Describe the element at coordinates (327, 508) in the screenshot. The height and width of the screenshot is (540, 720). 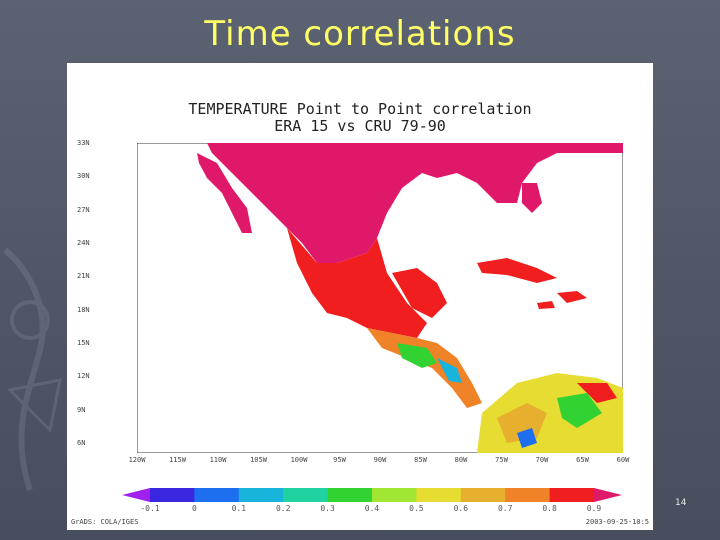
I see `colorbar-label: 0.3` at that location.